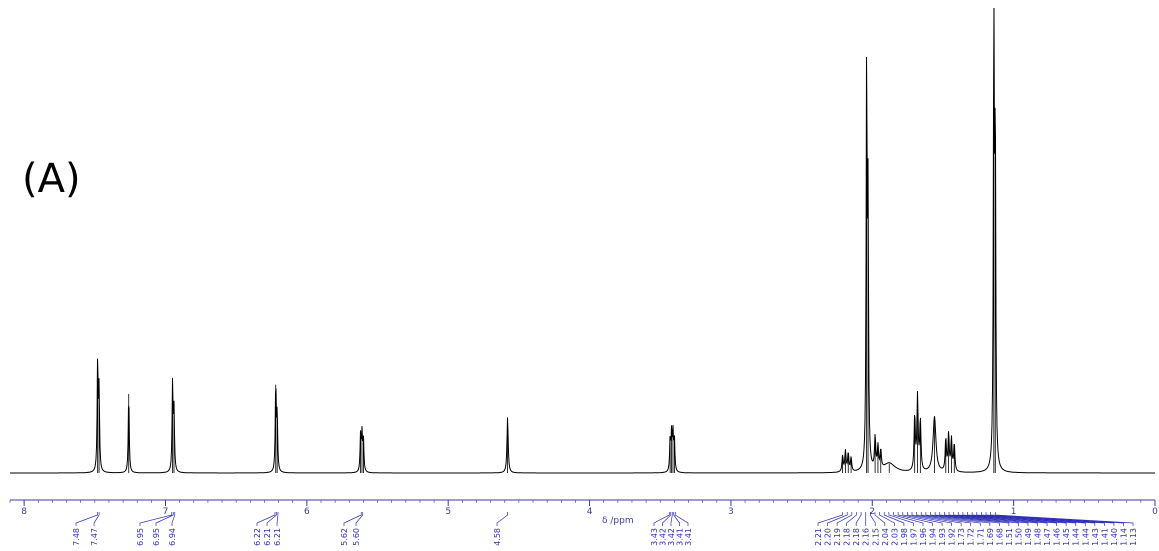  I want to click on peak-label: 1.48, so click(1038, 537).